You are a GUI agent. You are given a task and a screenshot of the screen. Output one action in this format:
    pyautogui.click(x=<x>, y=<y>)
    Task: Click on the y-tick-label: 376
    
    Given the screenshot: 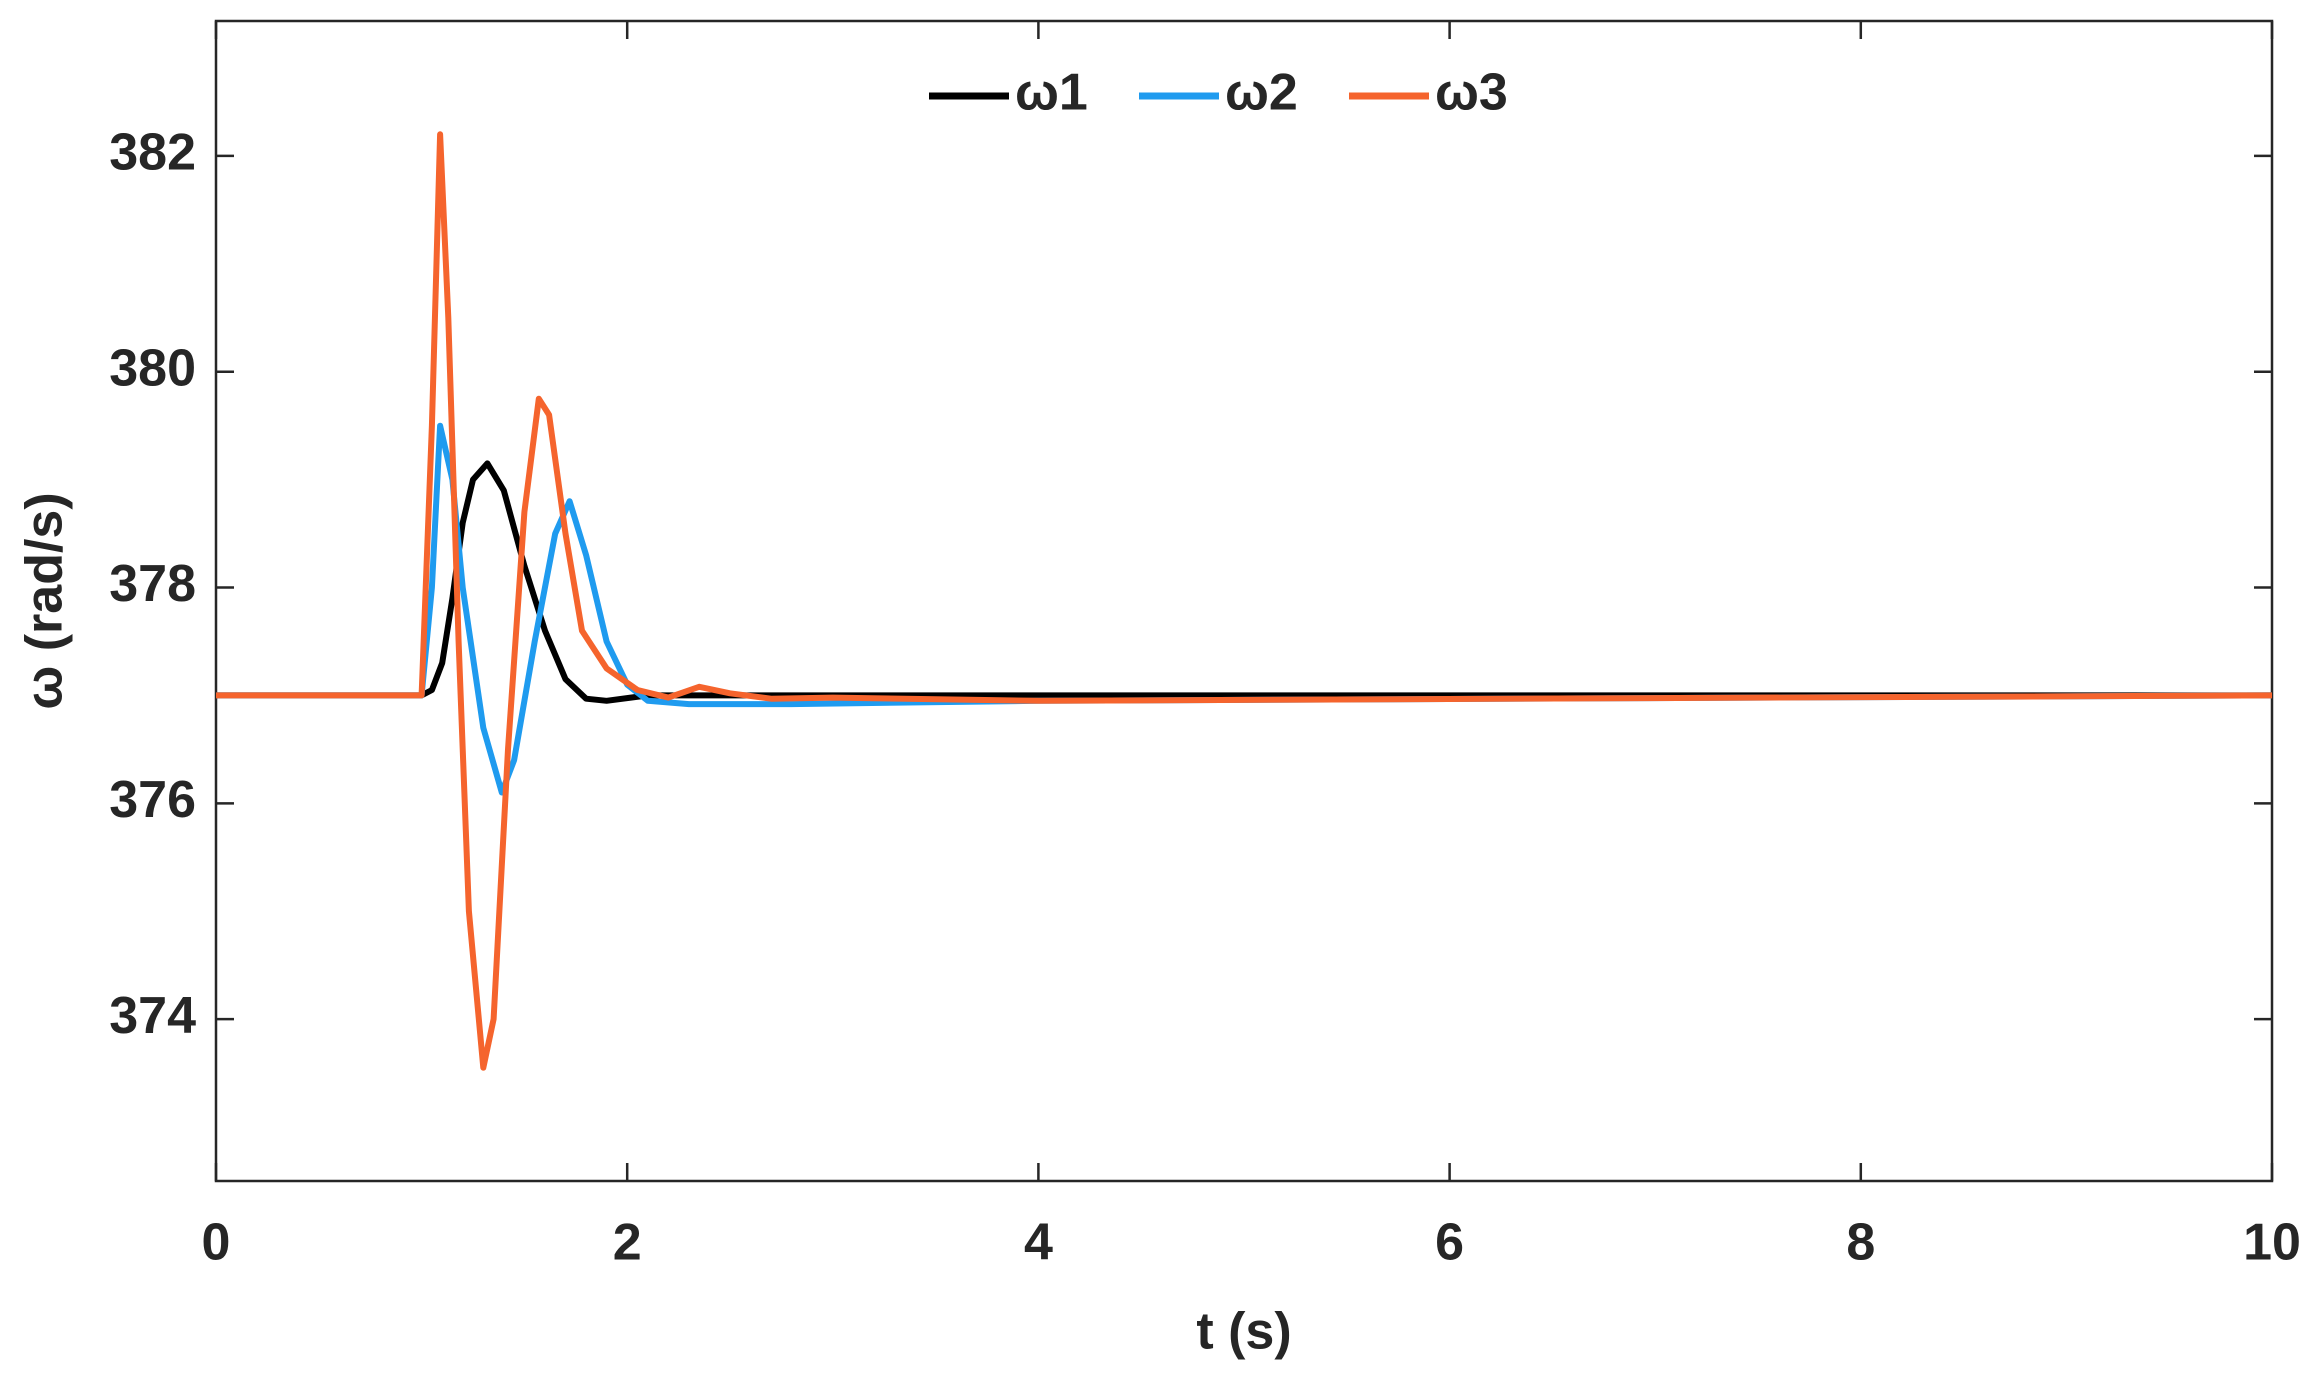 What is the action you would take?
    pyautogui.click(x=152, y=800)
    